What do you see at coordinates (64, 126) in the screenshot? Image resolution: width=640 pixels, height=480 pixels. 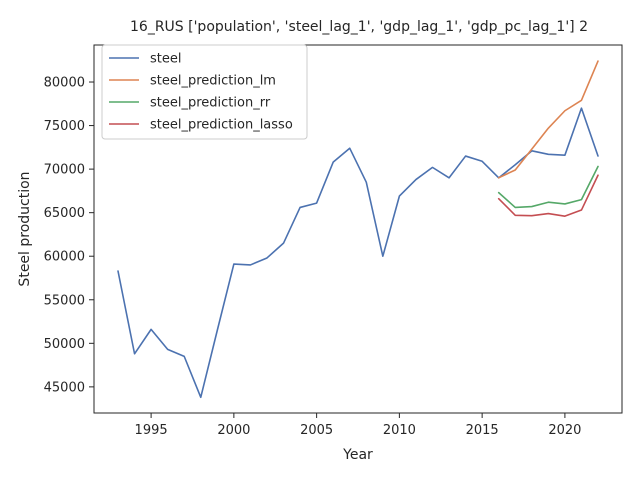 I see `y-tick-label: 75000` at bounding box center [64, 126].